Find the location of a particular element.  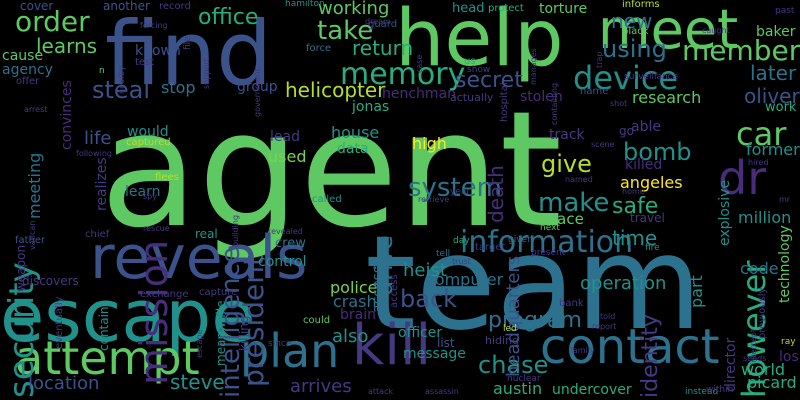

word-containing: containing is located at coordinates (554, 103).